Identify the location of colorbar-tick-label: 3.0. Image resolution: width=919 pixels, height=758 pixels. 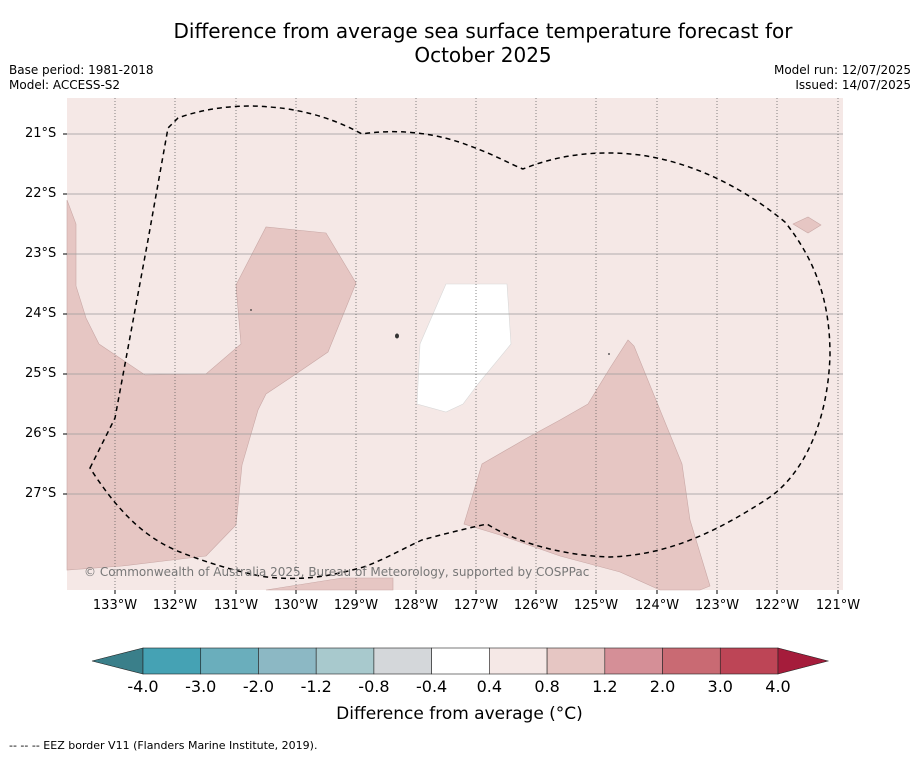
(720, 686).